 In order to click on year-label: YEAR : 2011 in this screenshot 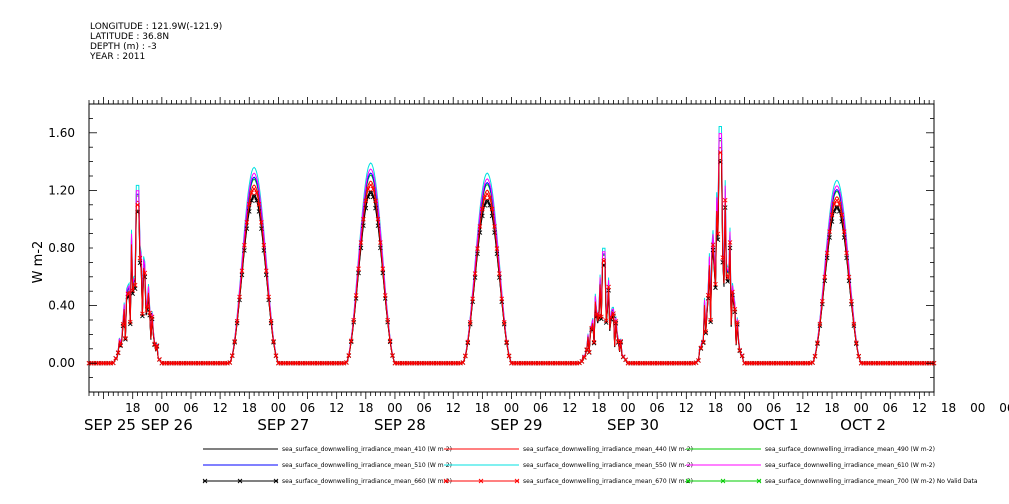, I will do `click(118, 57)`.